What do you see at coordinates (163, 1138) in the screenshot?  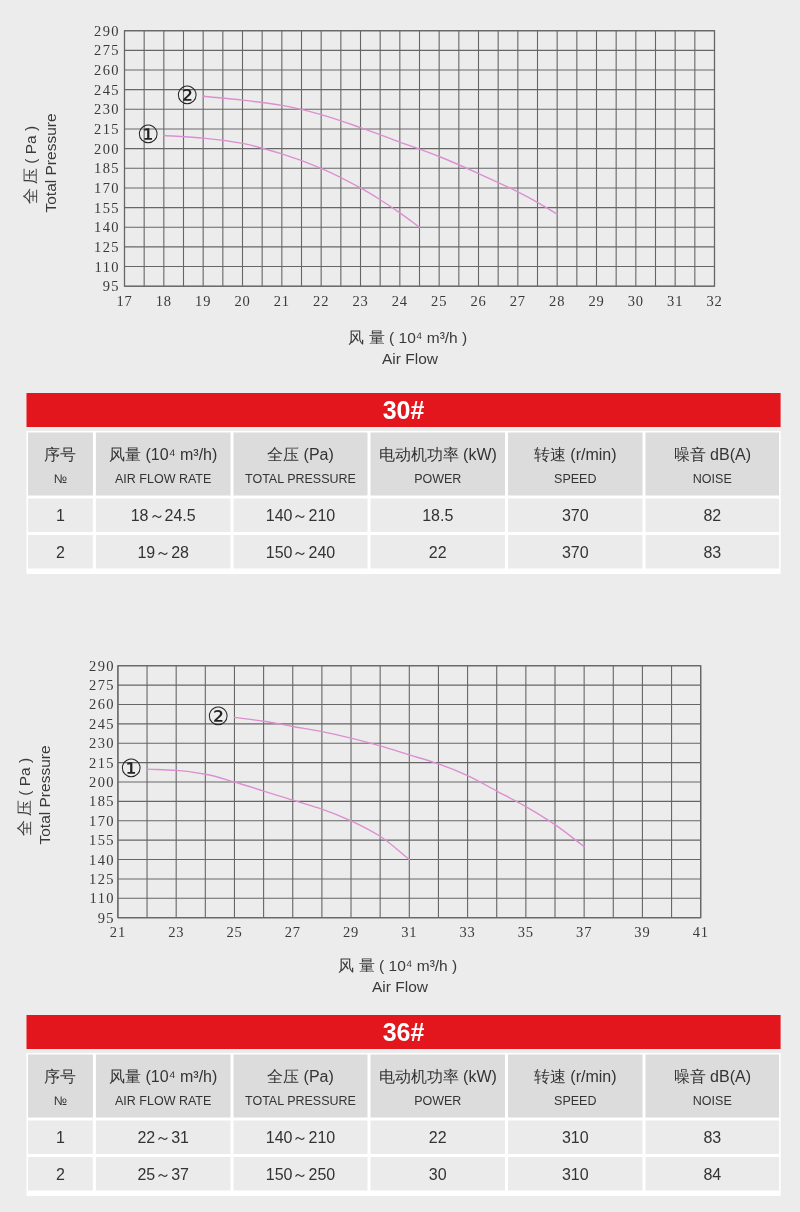 I see `text: 22～31` at bounding box center [163, 1138].